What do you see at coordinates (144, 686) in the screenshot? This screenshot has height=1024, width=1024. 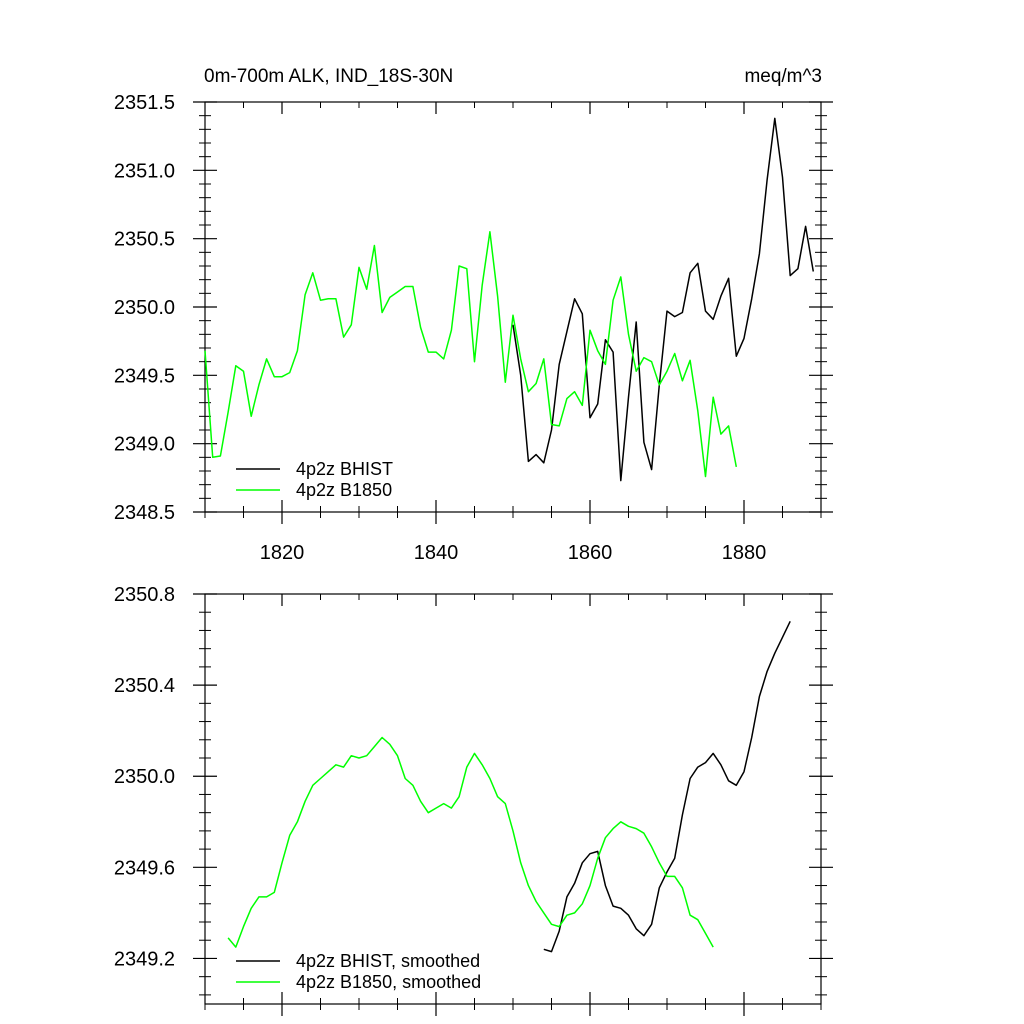 I see `y-tick-label: 2350.4` at bounding box center [144, 686].